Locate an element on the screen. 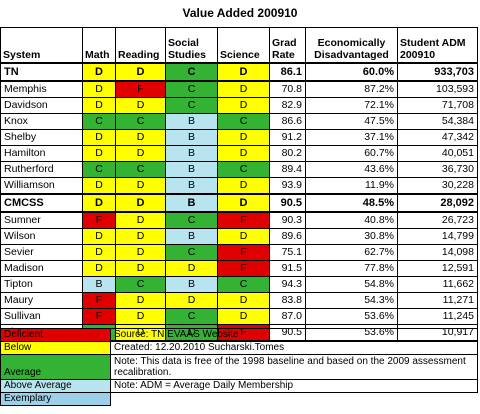  header-economically-disadvantaged: Economically Disadvantaged is located at coordinates (351, 45).